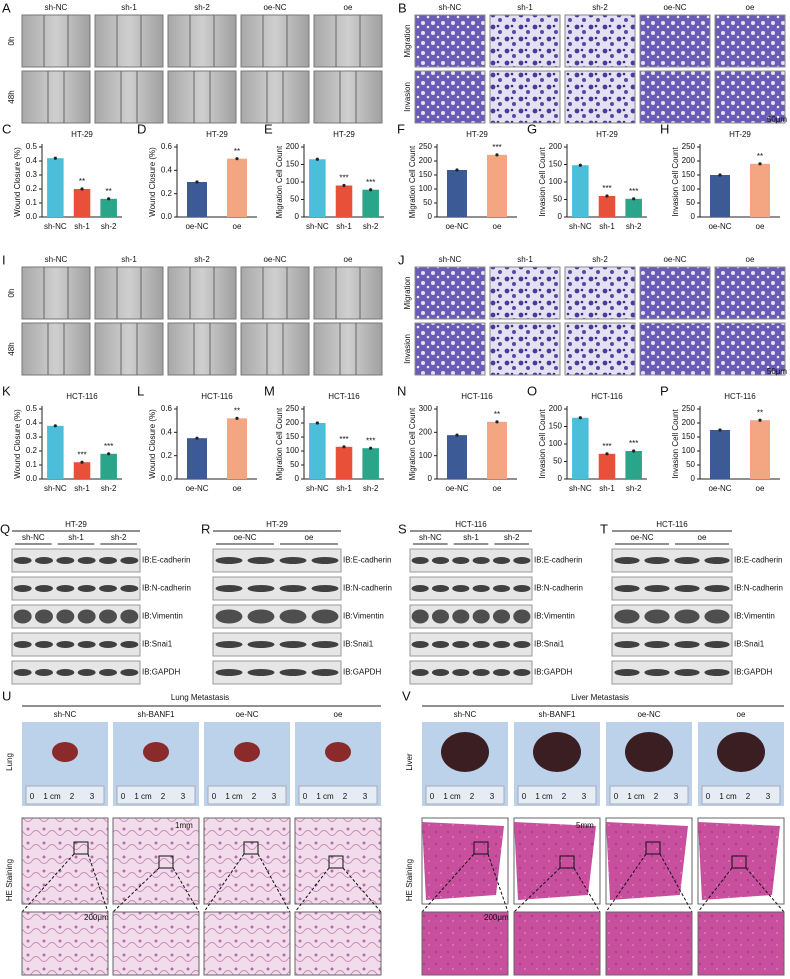  What do you see at coordinates (338, 943) in the screenshot?
I see `zoom-image` at bounding box center [338, 943].